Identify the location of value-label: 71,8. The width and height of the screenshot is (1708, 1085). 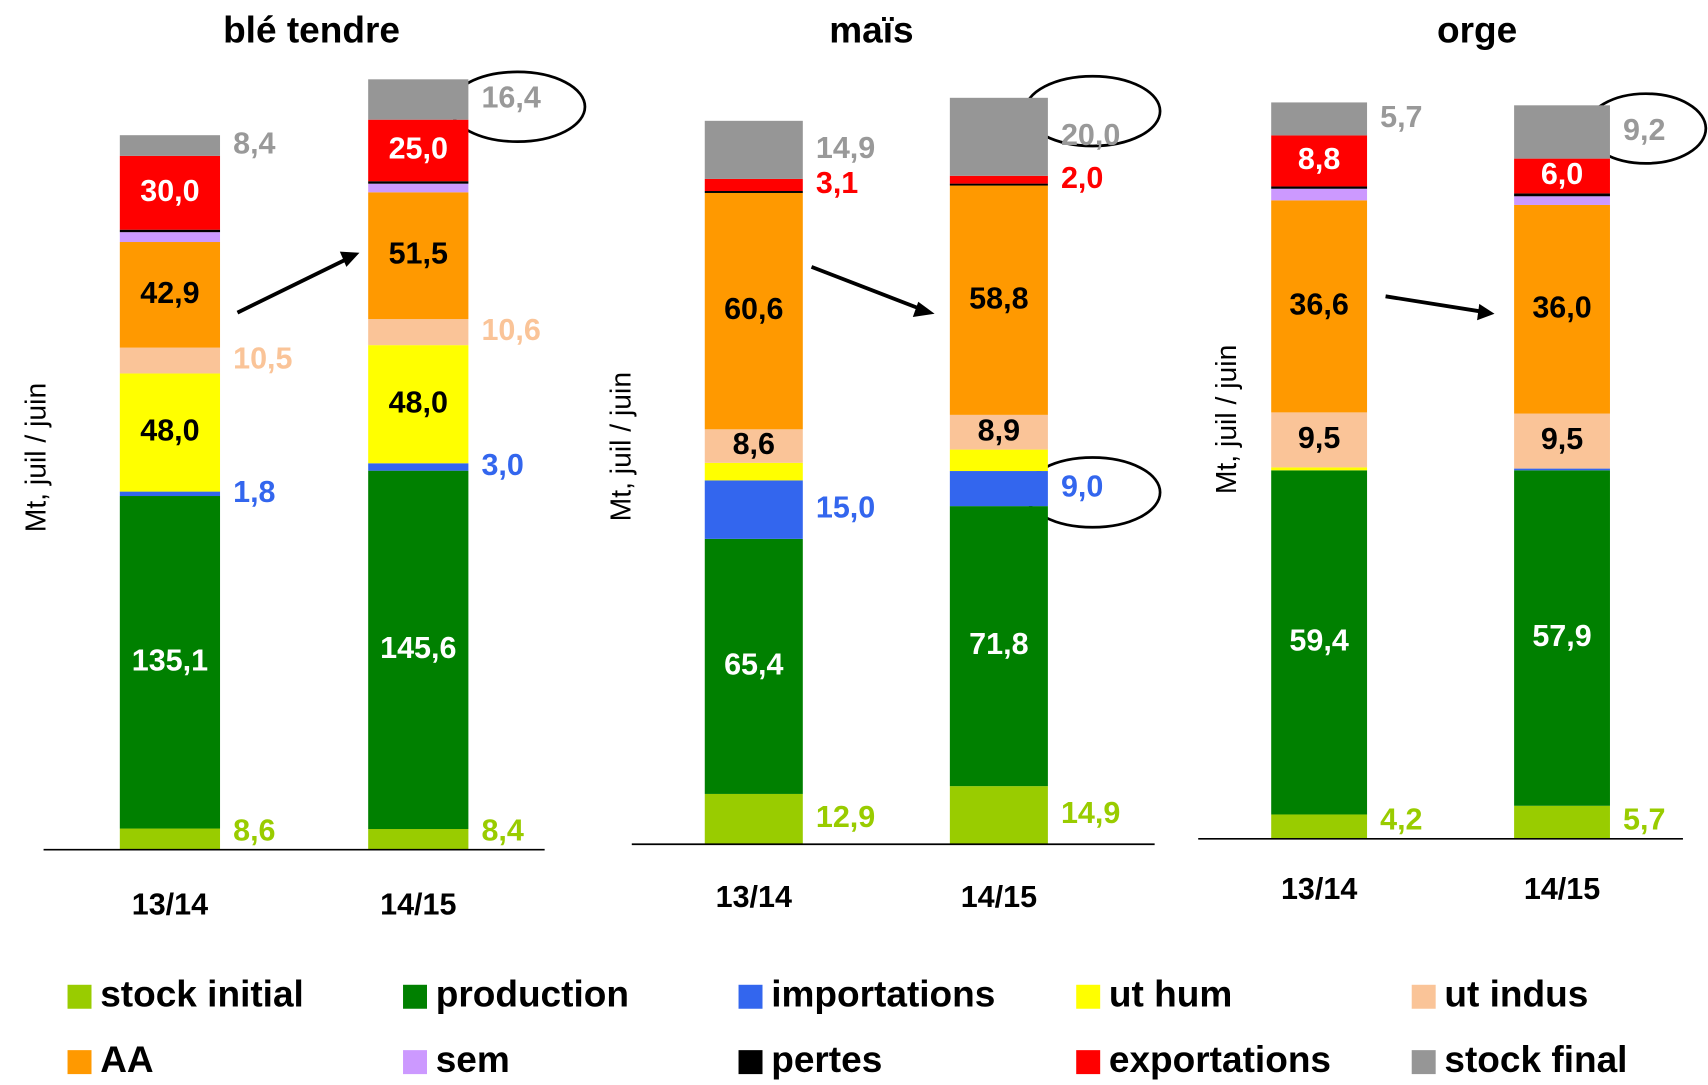
(998, 644).